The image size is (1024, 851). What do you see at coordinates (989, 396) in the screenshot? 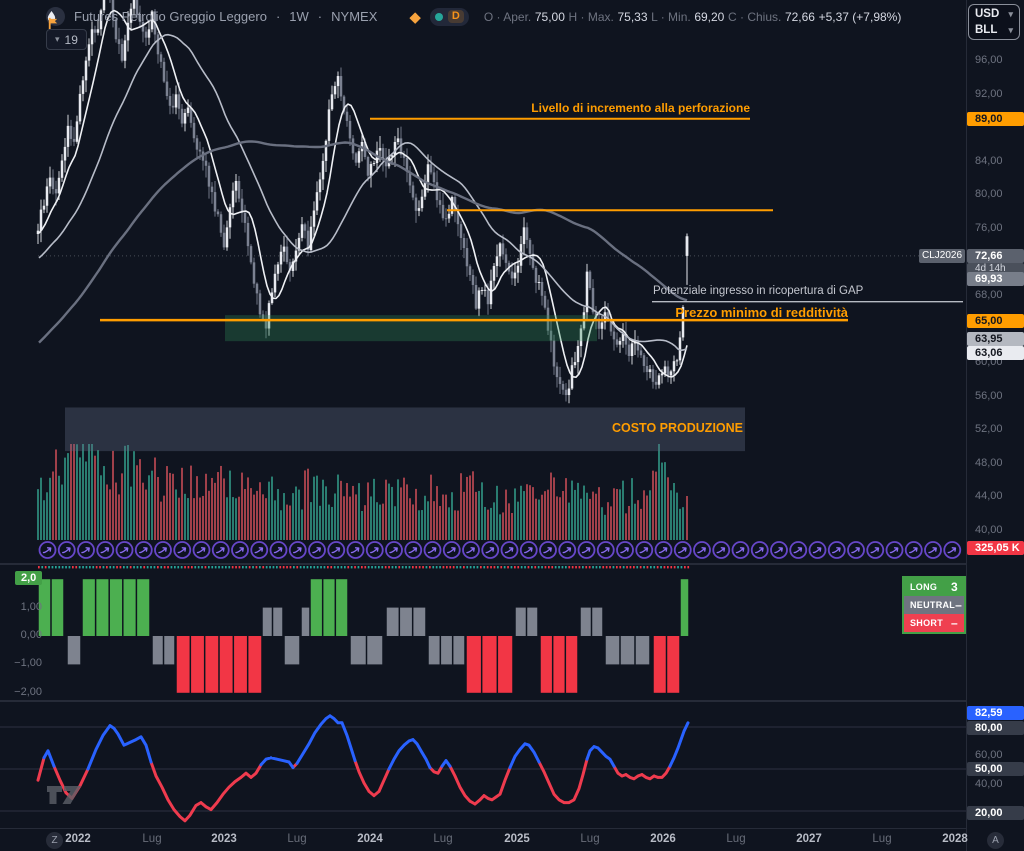
I see `price-tick-label: 56,00` at bounding box center [989, 396].